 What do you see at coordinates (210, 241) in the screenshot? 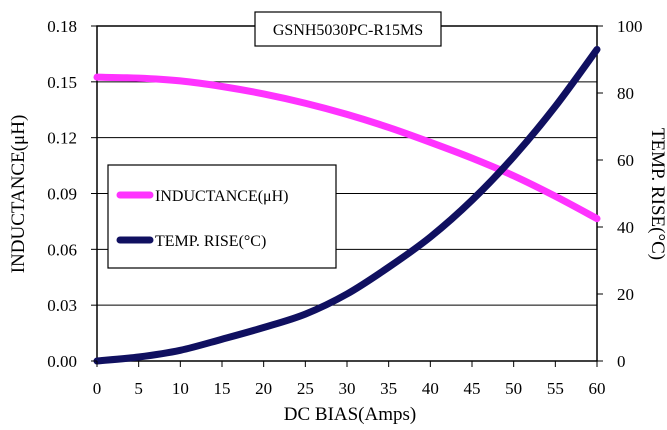
I see `legend-label-temp-rise: TEMP. RISE(°C)` at bounding box center [210, 241].